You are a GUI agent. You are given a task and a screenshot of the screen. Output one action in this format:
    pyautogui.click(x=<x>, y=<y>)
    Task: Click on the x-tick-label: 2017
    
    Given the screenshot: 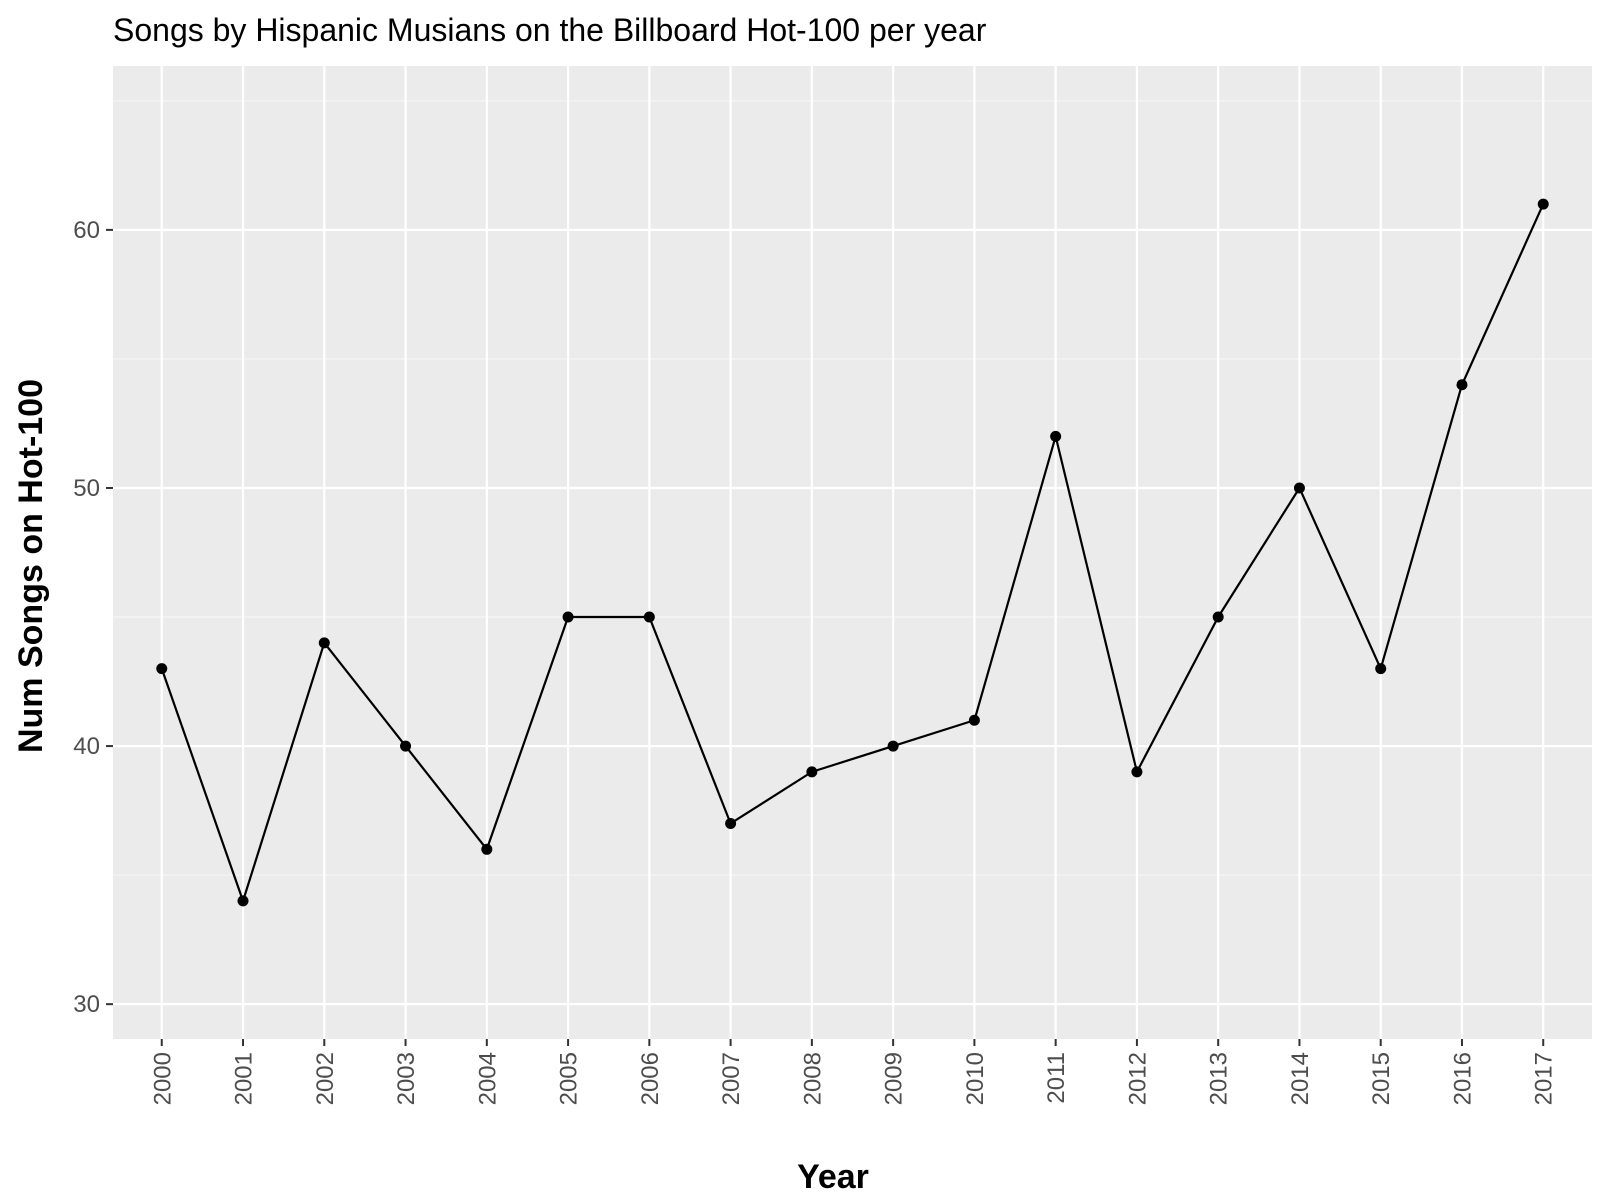 What is the action you would take?
    pyautogui.click(x=1544, y=1078)
    